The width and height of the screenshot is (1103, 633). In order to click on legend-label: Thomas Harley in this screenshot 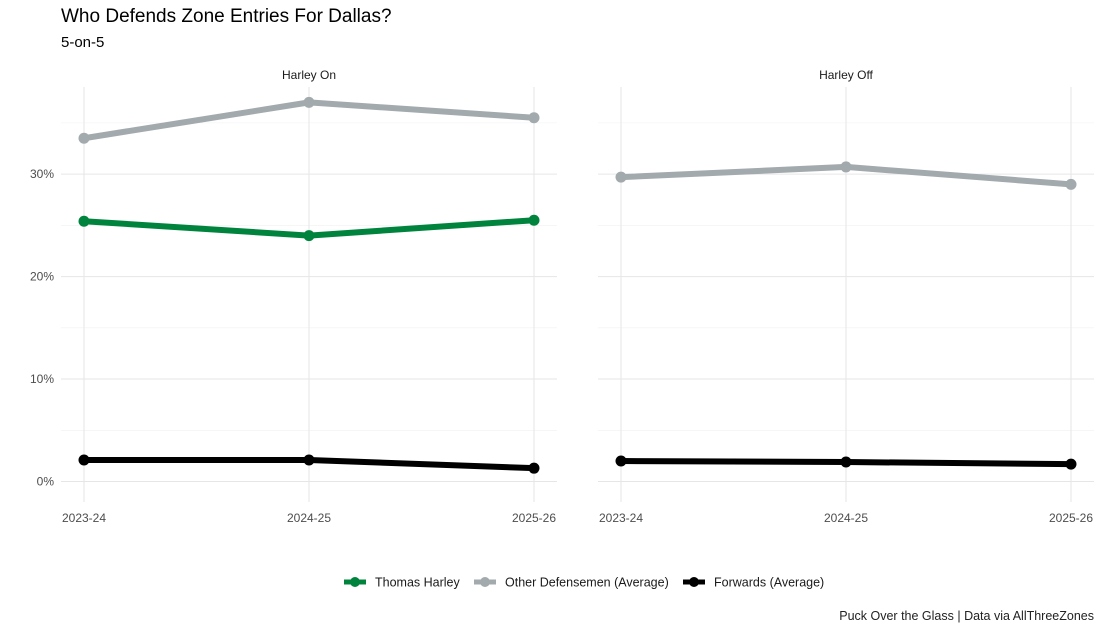, I will do `click(417, 583)`.